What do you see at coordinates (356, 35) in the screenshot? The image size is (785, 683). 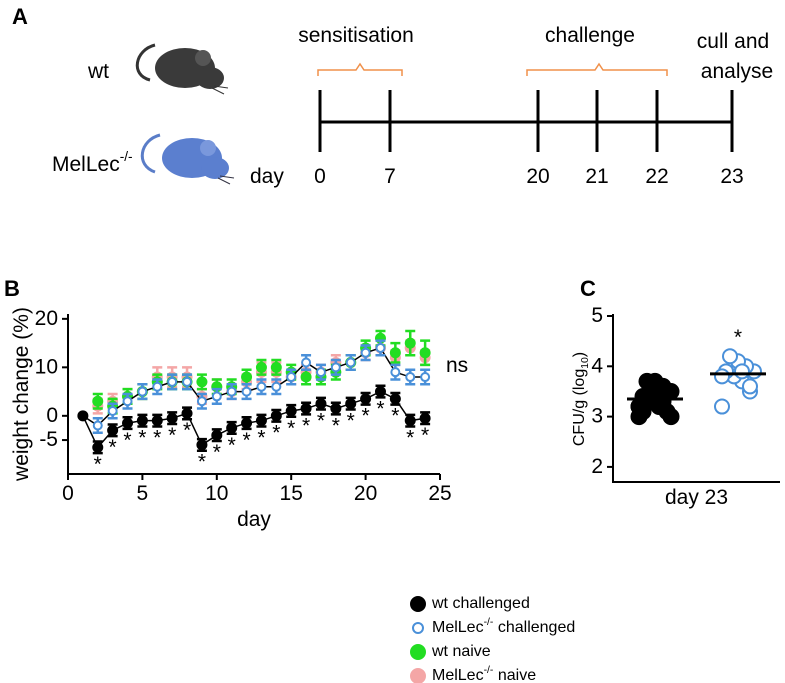 I see `phase-label: sensitisation` at bounding box center [356, 35].